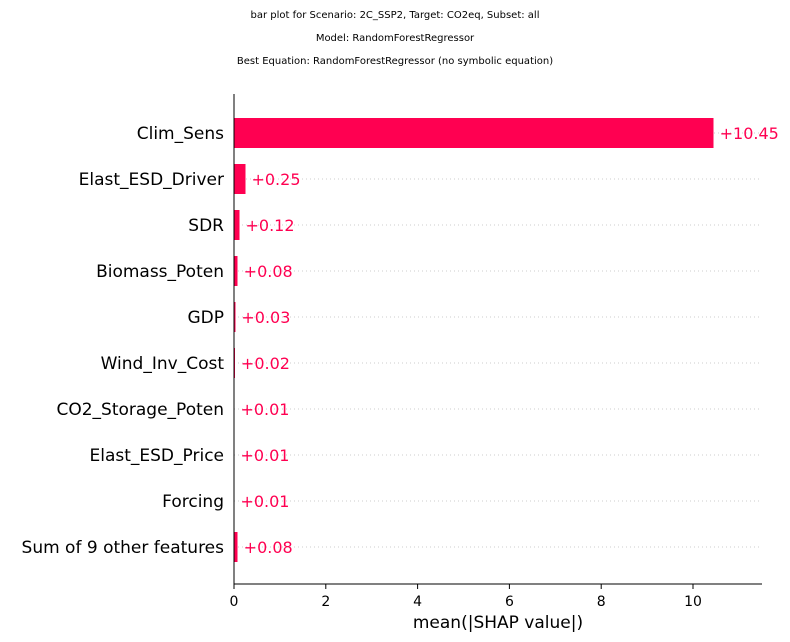 This screenshot has height=642, width=790. I want to click on category-label-2: SDR, so click(206, 226).